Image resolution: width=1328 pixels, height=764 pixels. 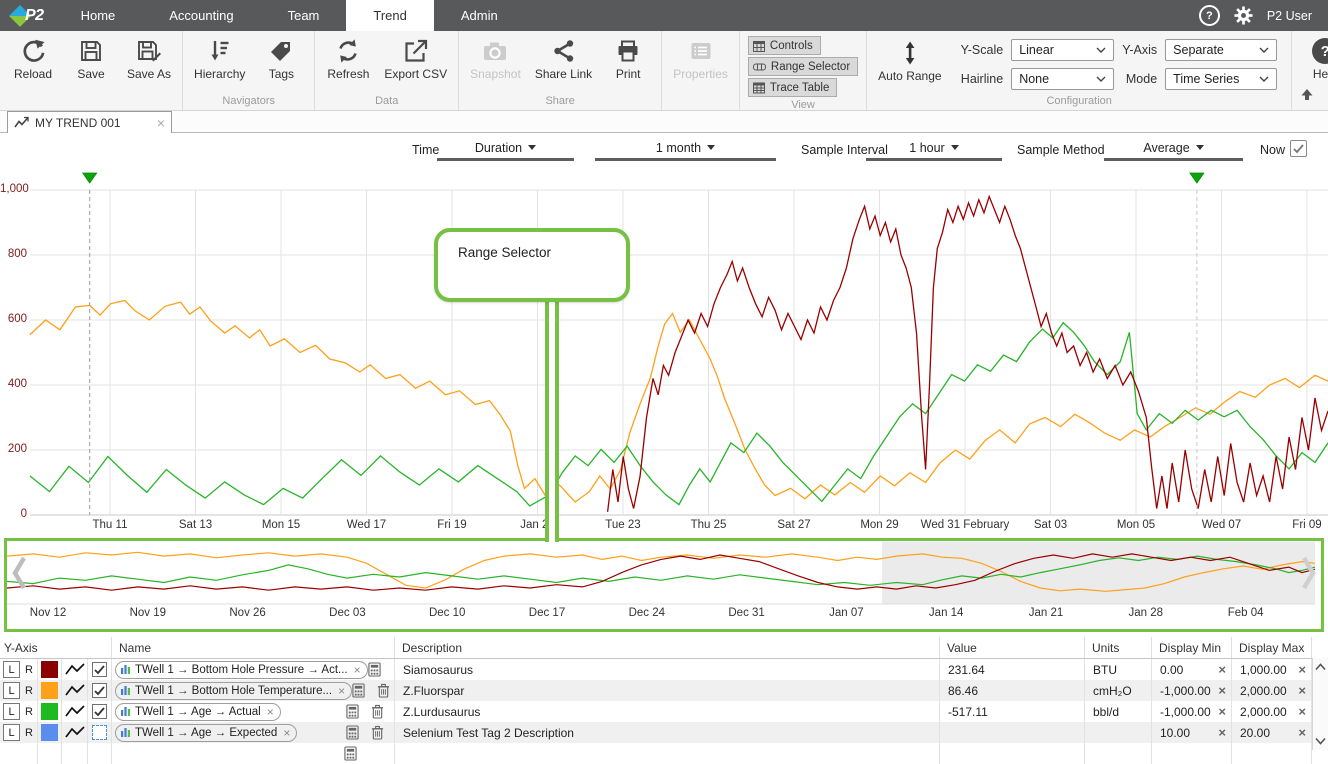 I want to click on tab-close-icon: ×, so click(x=161, y=123).